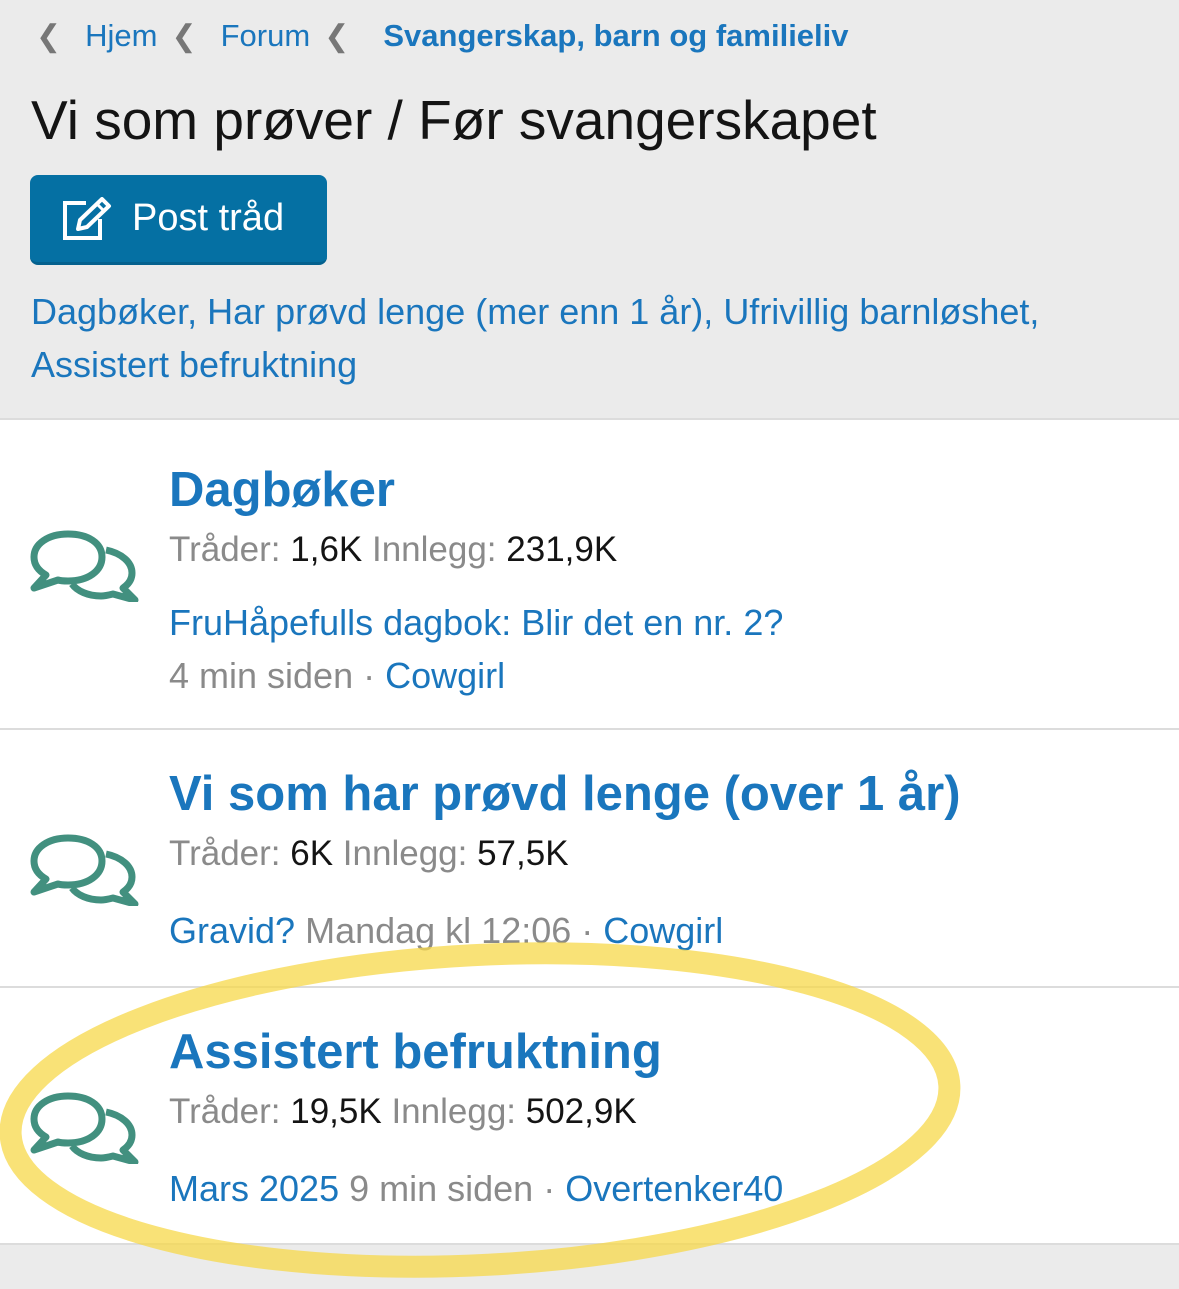  Describe the element at coordinates (476, 622) in the screenshot. I see `last-post-title: FruHåpefulls dagbok: Blir det en nr. 2?` at that location.